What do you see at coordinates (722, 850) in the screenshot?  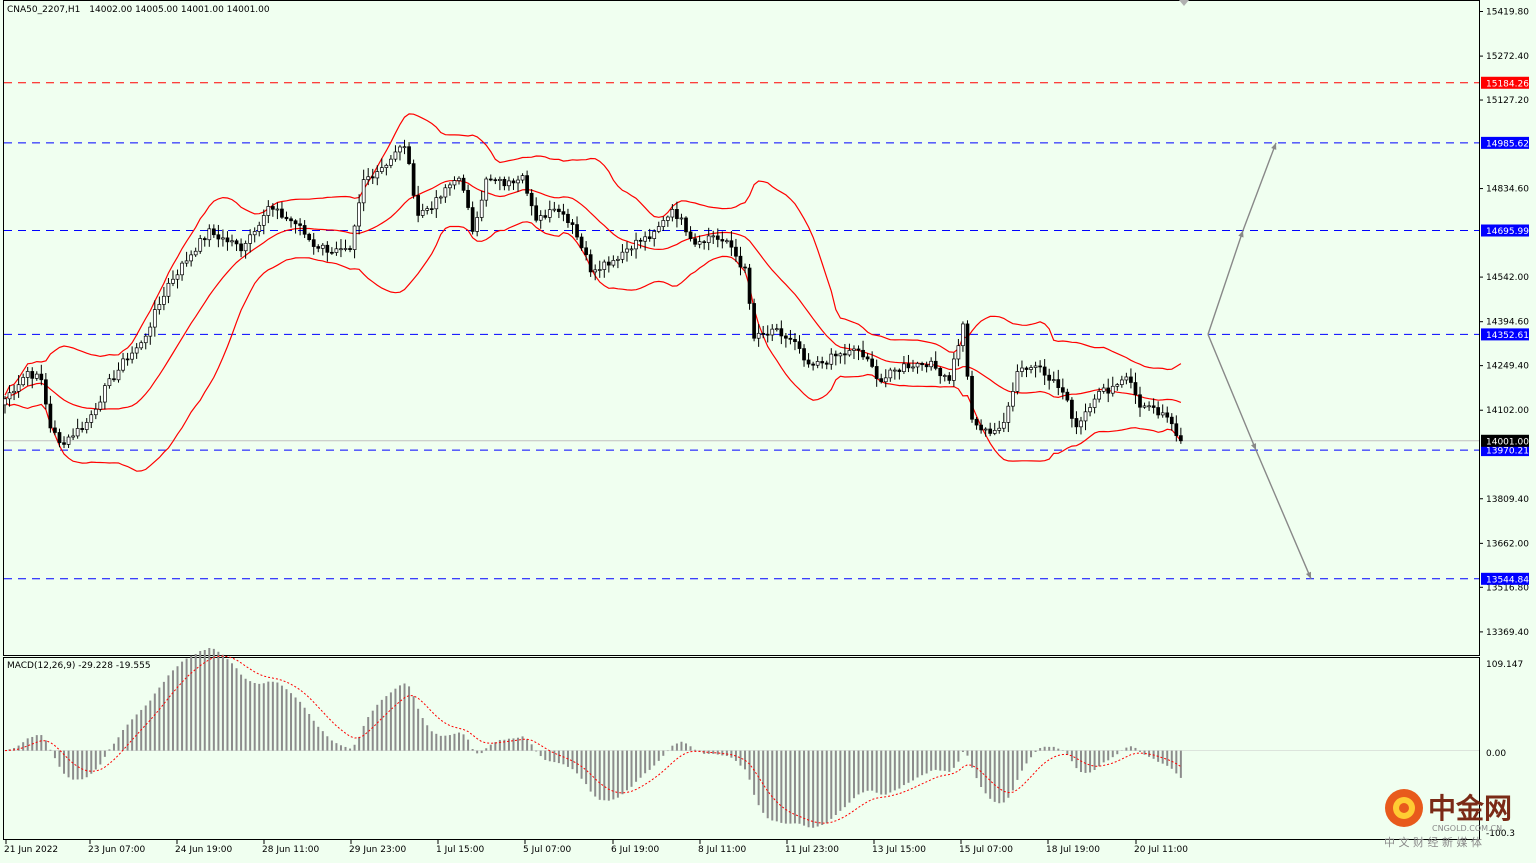 I see `time-tick-label: 8 Jul 11:00` at bounding box center [722, 850].